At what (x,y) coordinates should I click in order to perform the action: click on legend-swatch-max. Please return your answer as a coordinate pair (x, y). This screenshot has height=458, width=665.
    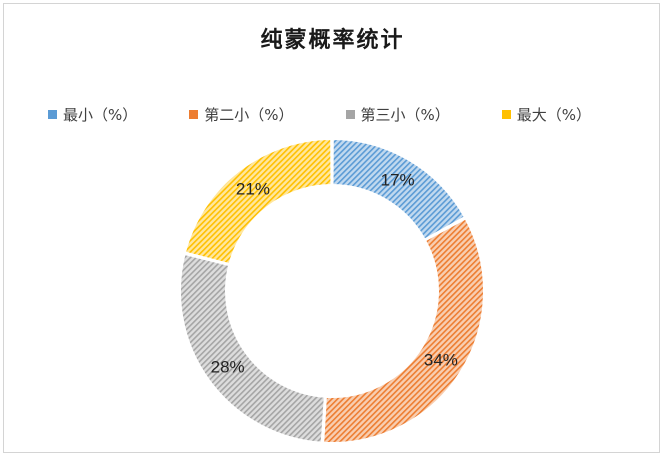
    Looking at the image, I should click on (506, 114).